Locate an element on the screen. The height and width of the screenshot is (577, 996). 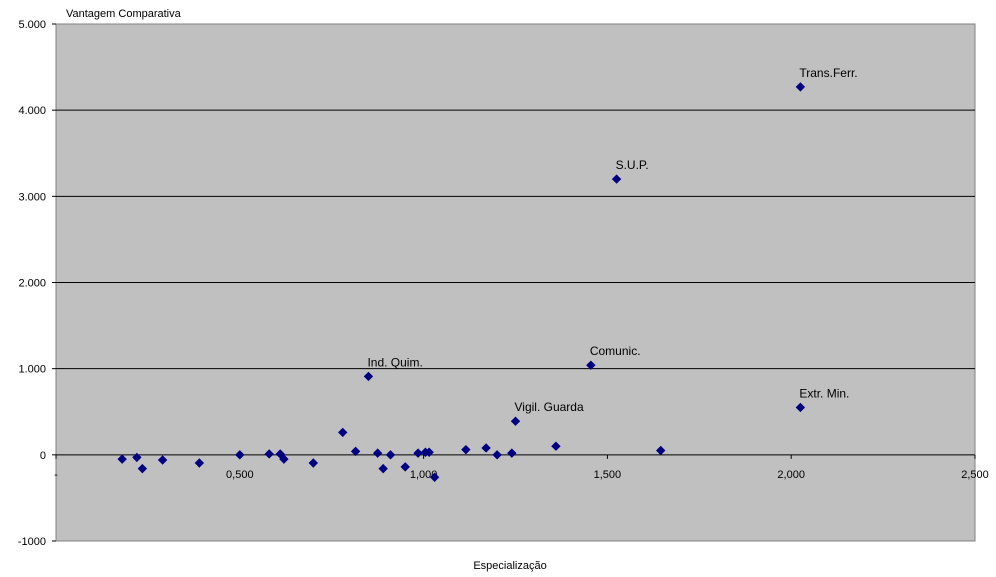
x-tick-label: 1,500 is located at coordinates (608, 475).